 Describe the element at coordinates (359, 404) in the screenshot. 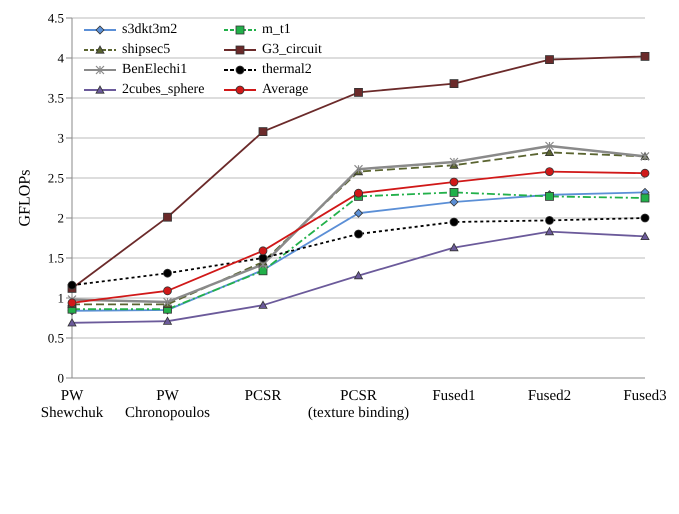

I see `x-tick-label: PCSR (texture binding)` at that location.